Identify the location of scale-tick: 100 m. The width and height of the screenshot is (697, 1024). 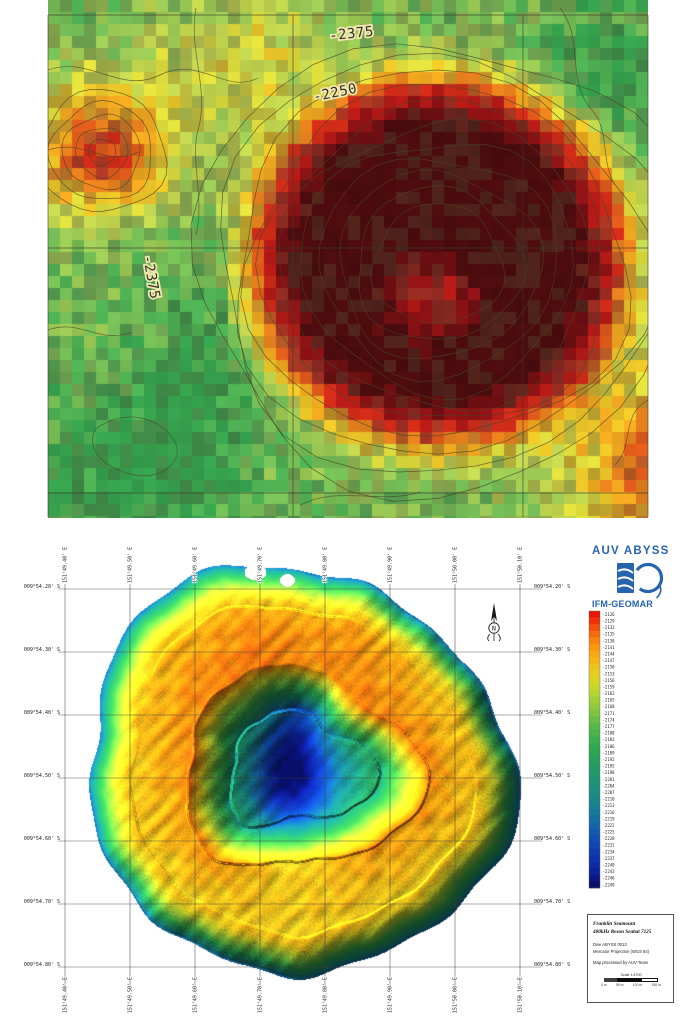
(637, 985).